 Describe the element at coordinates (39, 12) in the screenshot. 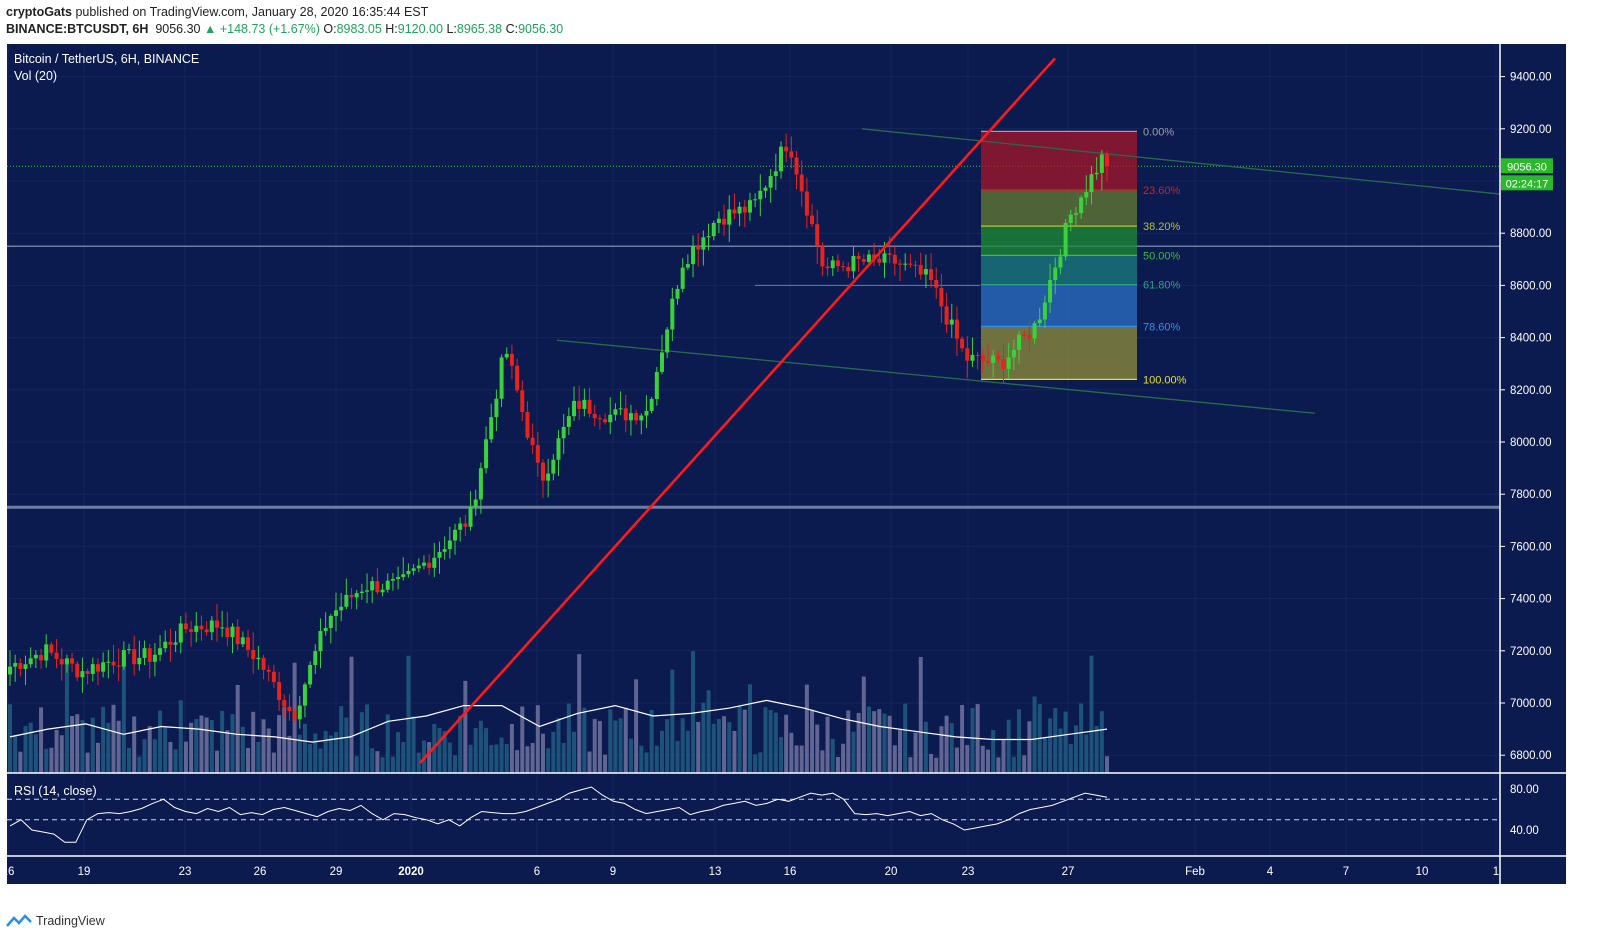

I see `publisher-name: cryptoGats` at that location.